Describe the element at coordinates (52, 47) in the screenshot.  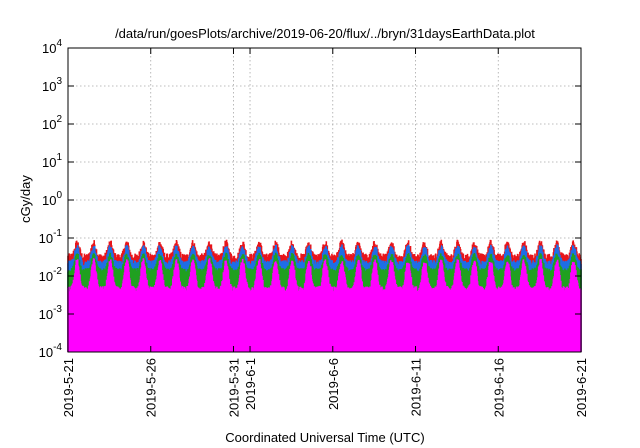
I see `y-tick-label: 10⁴` at that location.